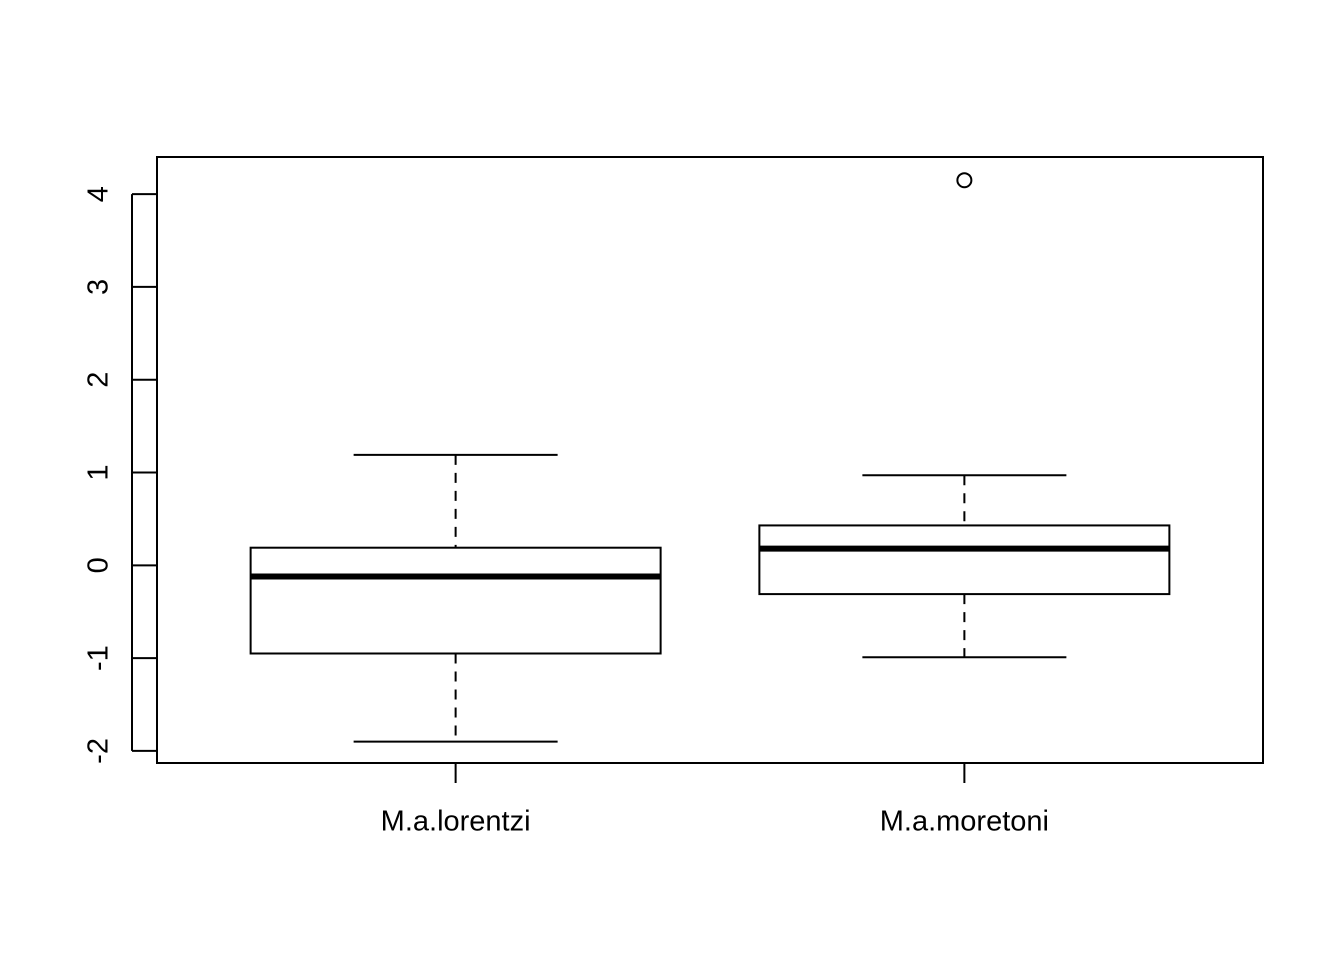 The height and width of the screenshot is (960, 1344). What do you see at coordinates (99, 472) in the screenshot?
I see `y-tick-label: 1` at bounding box center [99, 472].